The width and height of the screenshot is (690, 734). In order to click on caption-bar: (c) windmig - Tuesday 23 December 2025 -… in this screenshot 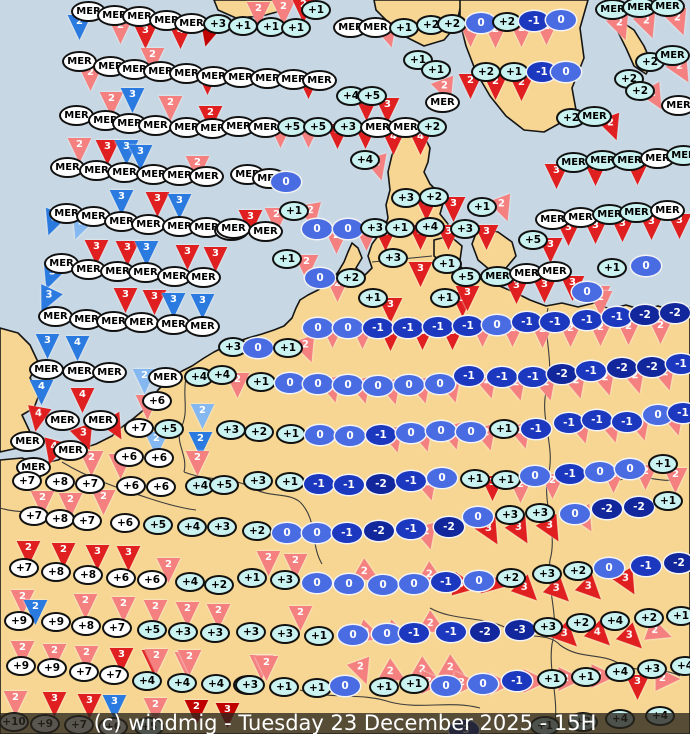, I will do `click(345, 723)`.